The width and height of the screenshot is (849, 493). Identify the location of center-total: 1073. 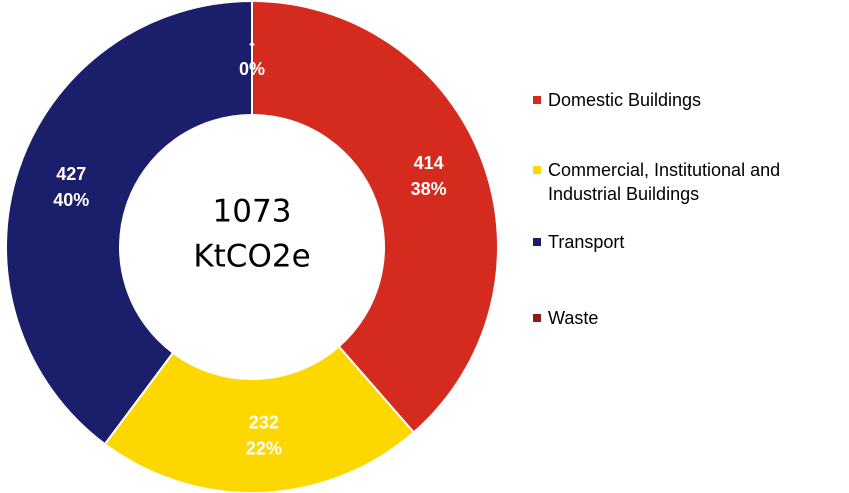
(252, 212).